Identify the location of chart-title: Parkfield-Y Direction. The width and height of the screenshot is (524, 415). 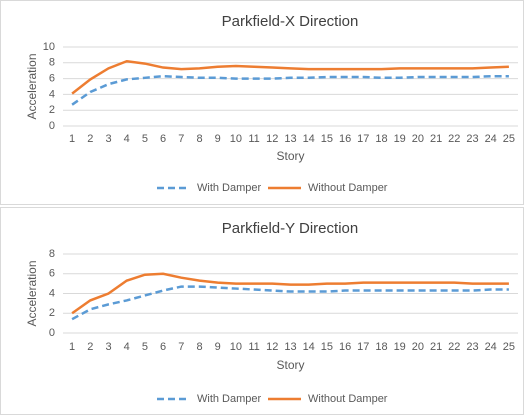
(290, 228).